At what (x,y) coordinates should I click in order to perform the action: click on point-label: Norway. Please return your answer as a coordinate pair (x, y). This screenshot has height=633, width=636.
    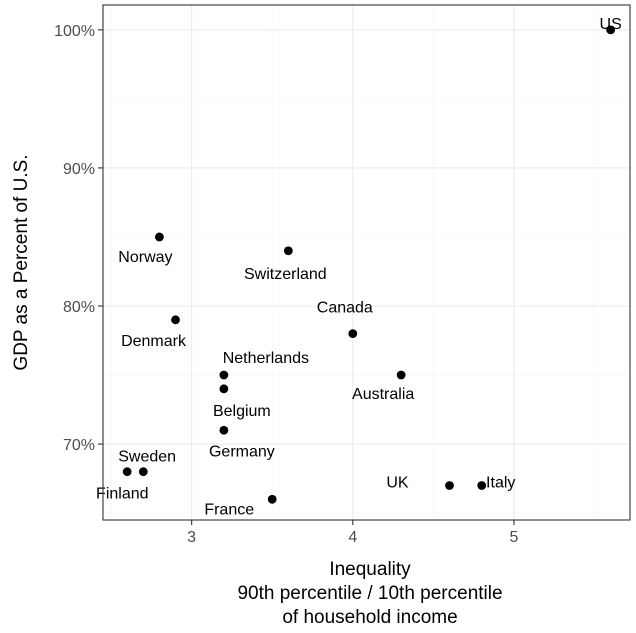
    Looking at the image, I should click on (145, 257).